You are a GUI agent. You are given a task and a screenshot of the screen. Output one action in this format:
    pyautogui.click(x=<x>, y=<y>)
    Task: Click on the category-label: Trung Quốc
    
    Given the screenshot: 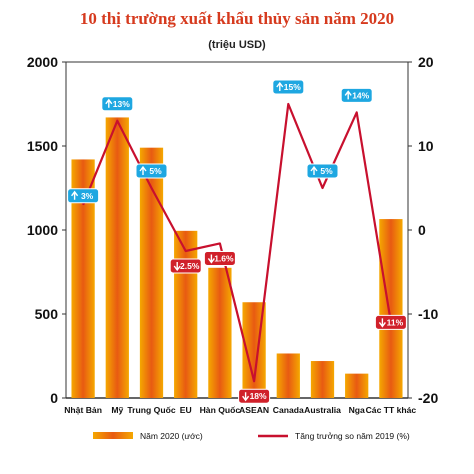 What is the action you would take?
    pyautogui.click(x=151, y=410)
    